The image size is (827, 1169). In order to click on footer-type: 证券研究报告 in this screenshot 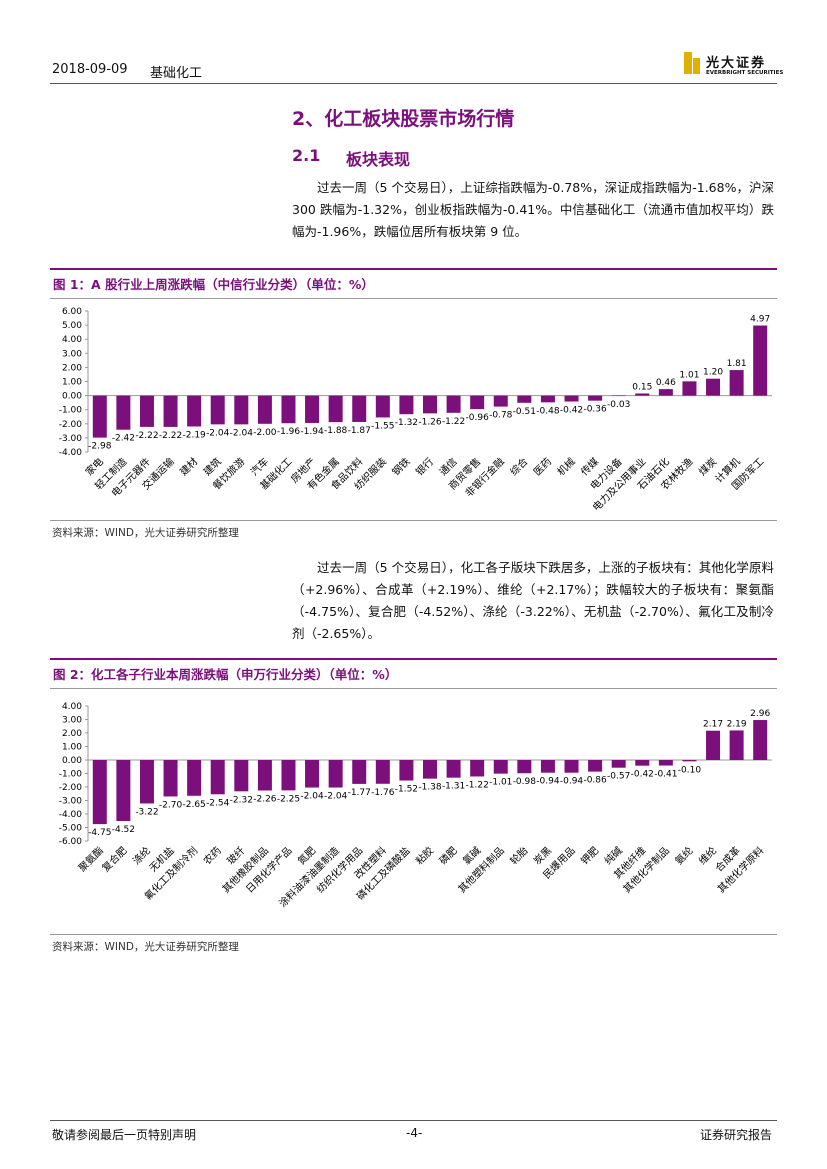, I will do `click(736, 1135)`.